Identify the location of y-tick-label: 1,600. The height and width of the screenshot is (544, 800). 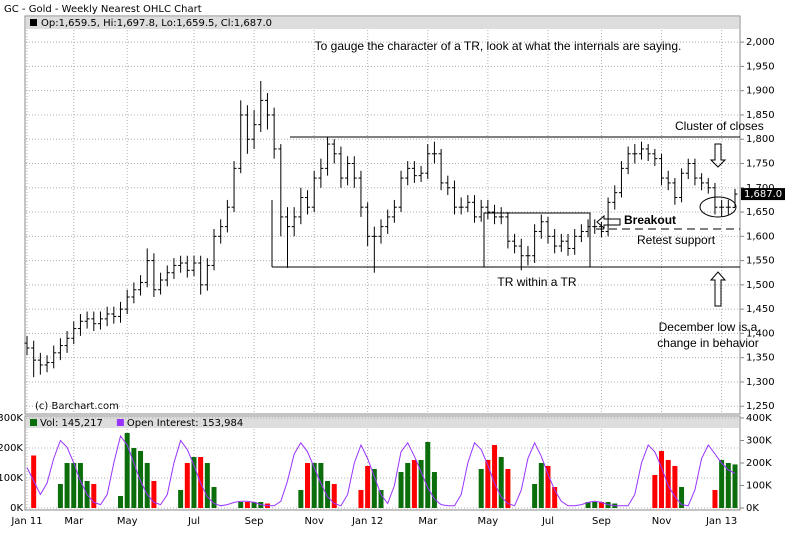
(760, 236).